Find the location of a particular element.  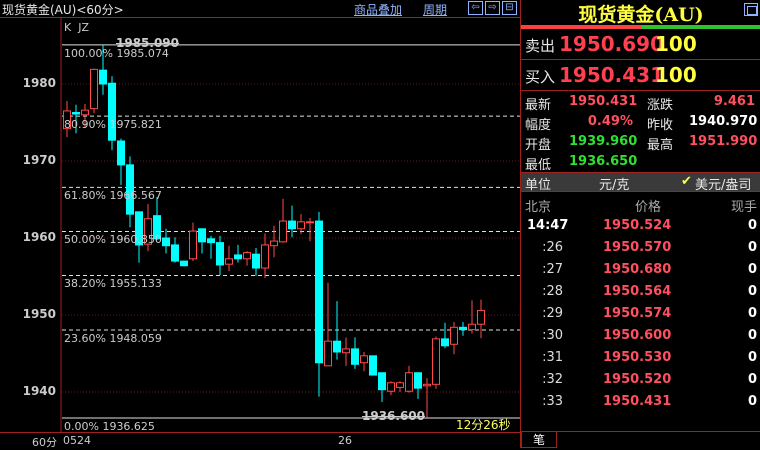

period-button: 周期 is located at coordinates (435, 10).